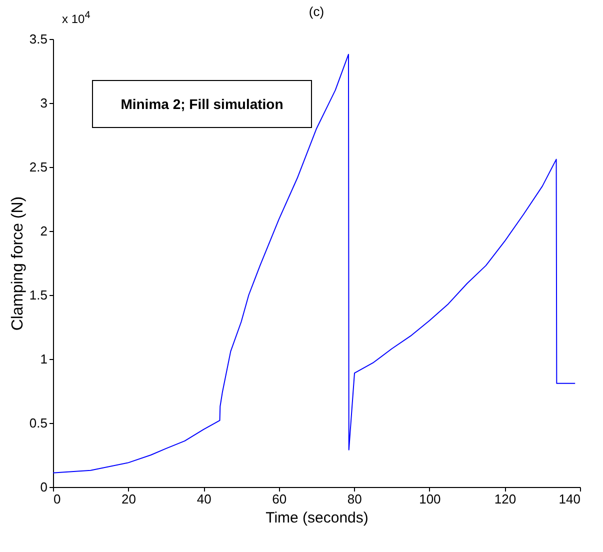  What do you see at coordinates (38, 423) in the screenshot?
I see `y-tick-label: 0.5` at bounding box center [38, 423].